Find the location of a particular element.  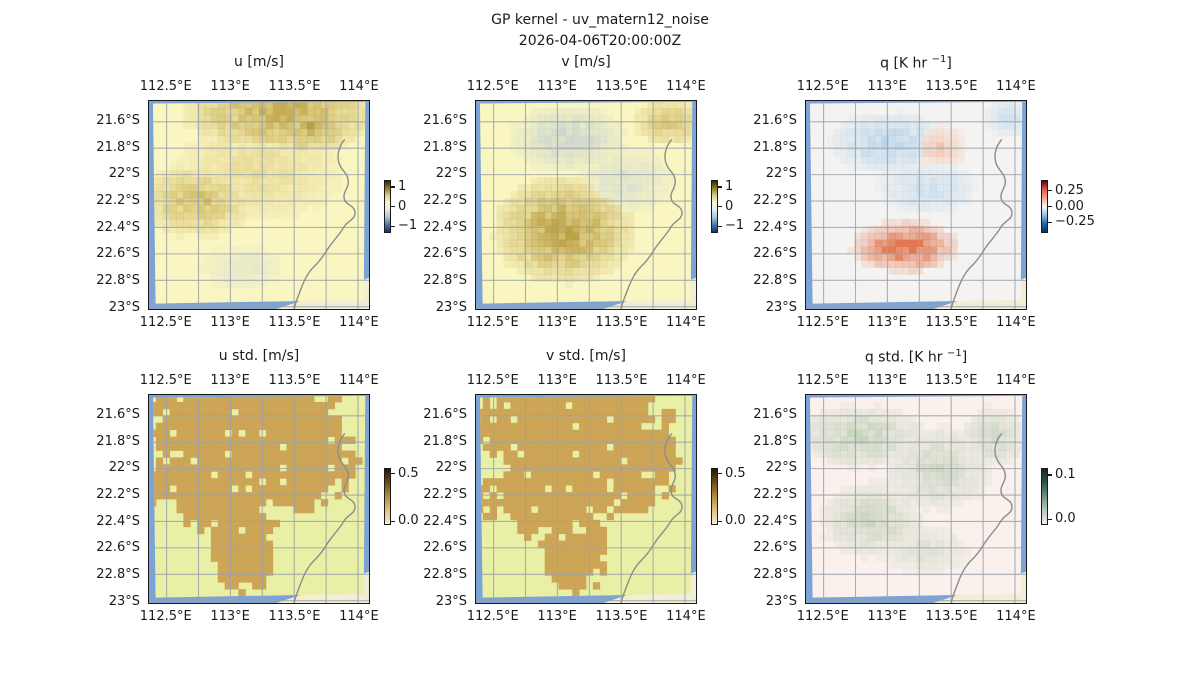

xtick-bottom-q: 113.5°E is located at coordinates (951, 322).